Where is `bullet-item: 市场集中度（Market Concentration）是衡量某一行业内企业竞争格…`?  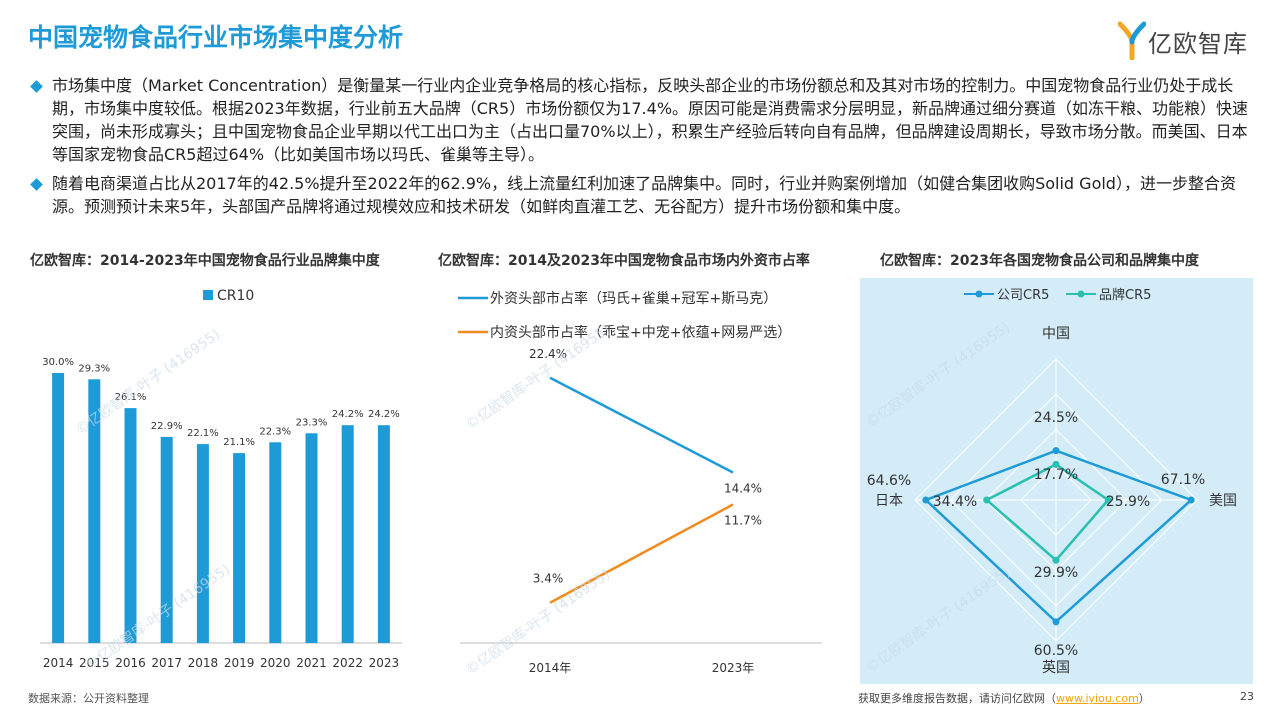
bullet-item: 市场集中度（Market Concentration）是衡量某一行业内企业竞争格… is located at coordinates (644, 120).